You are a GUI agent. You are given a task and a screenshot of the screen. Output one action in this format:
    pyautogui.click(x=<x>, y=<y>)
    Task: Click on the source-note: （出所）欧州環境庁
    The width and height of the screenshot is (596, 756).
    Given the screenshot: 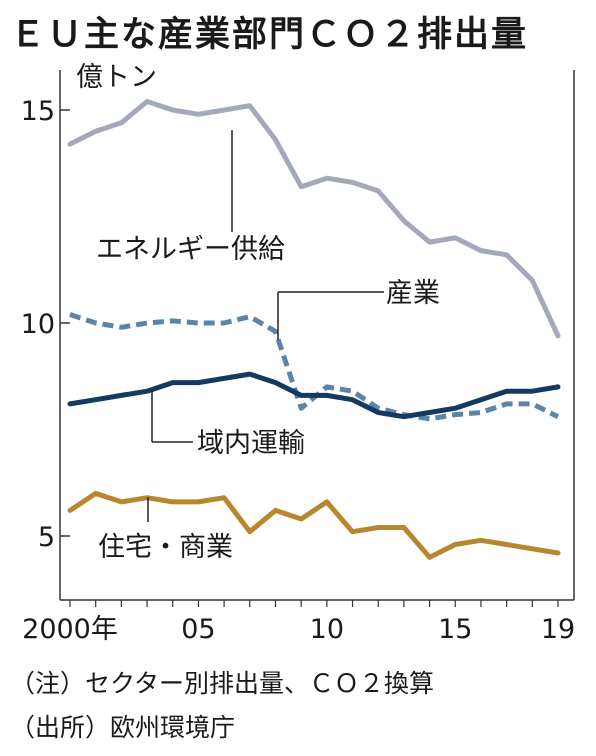 What is the action you would take?
    pyautogui.click(x=123, y=727)
    